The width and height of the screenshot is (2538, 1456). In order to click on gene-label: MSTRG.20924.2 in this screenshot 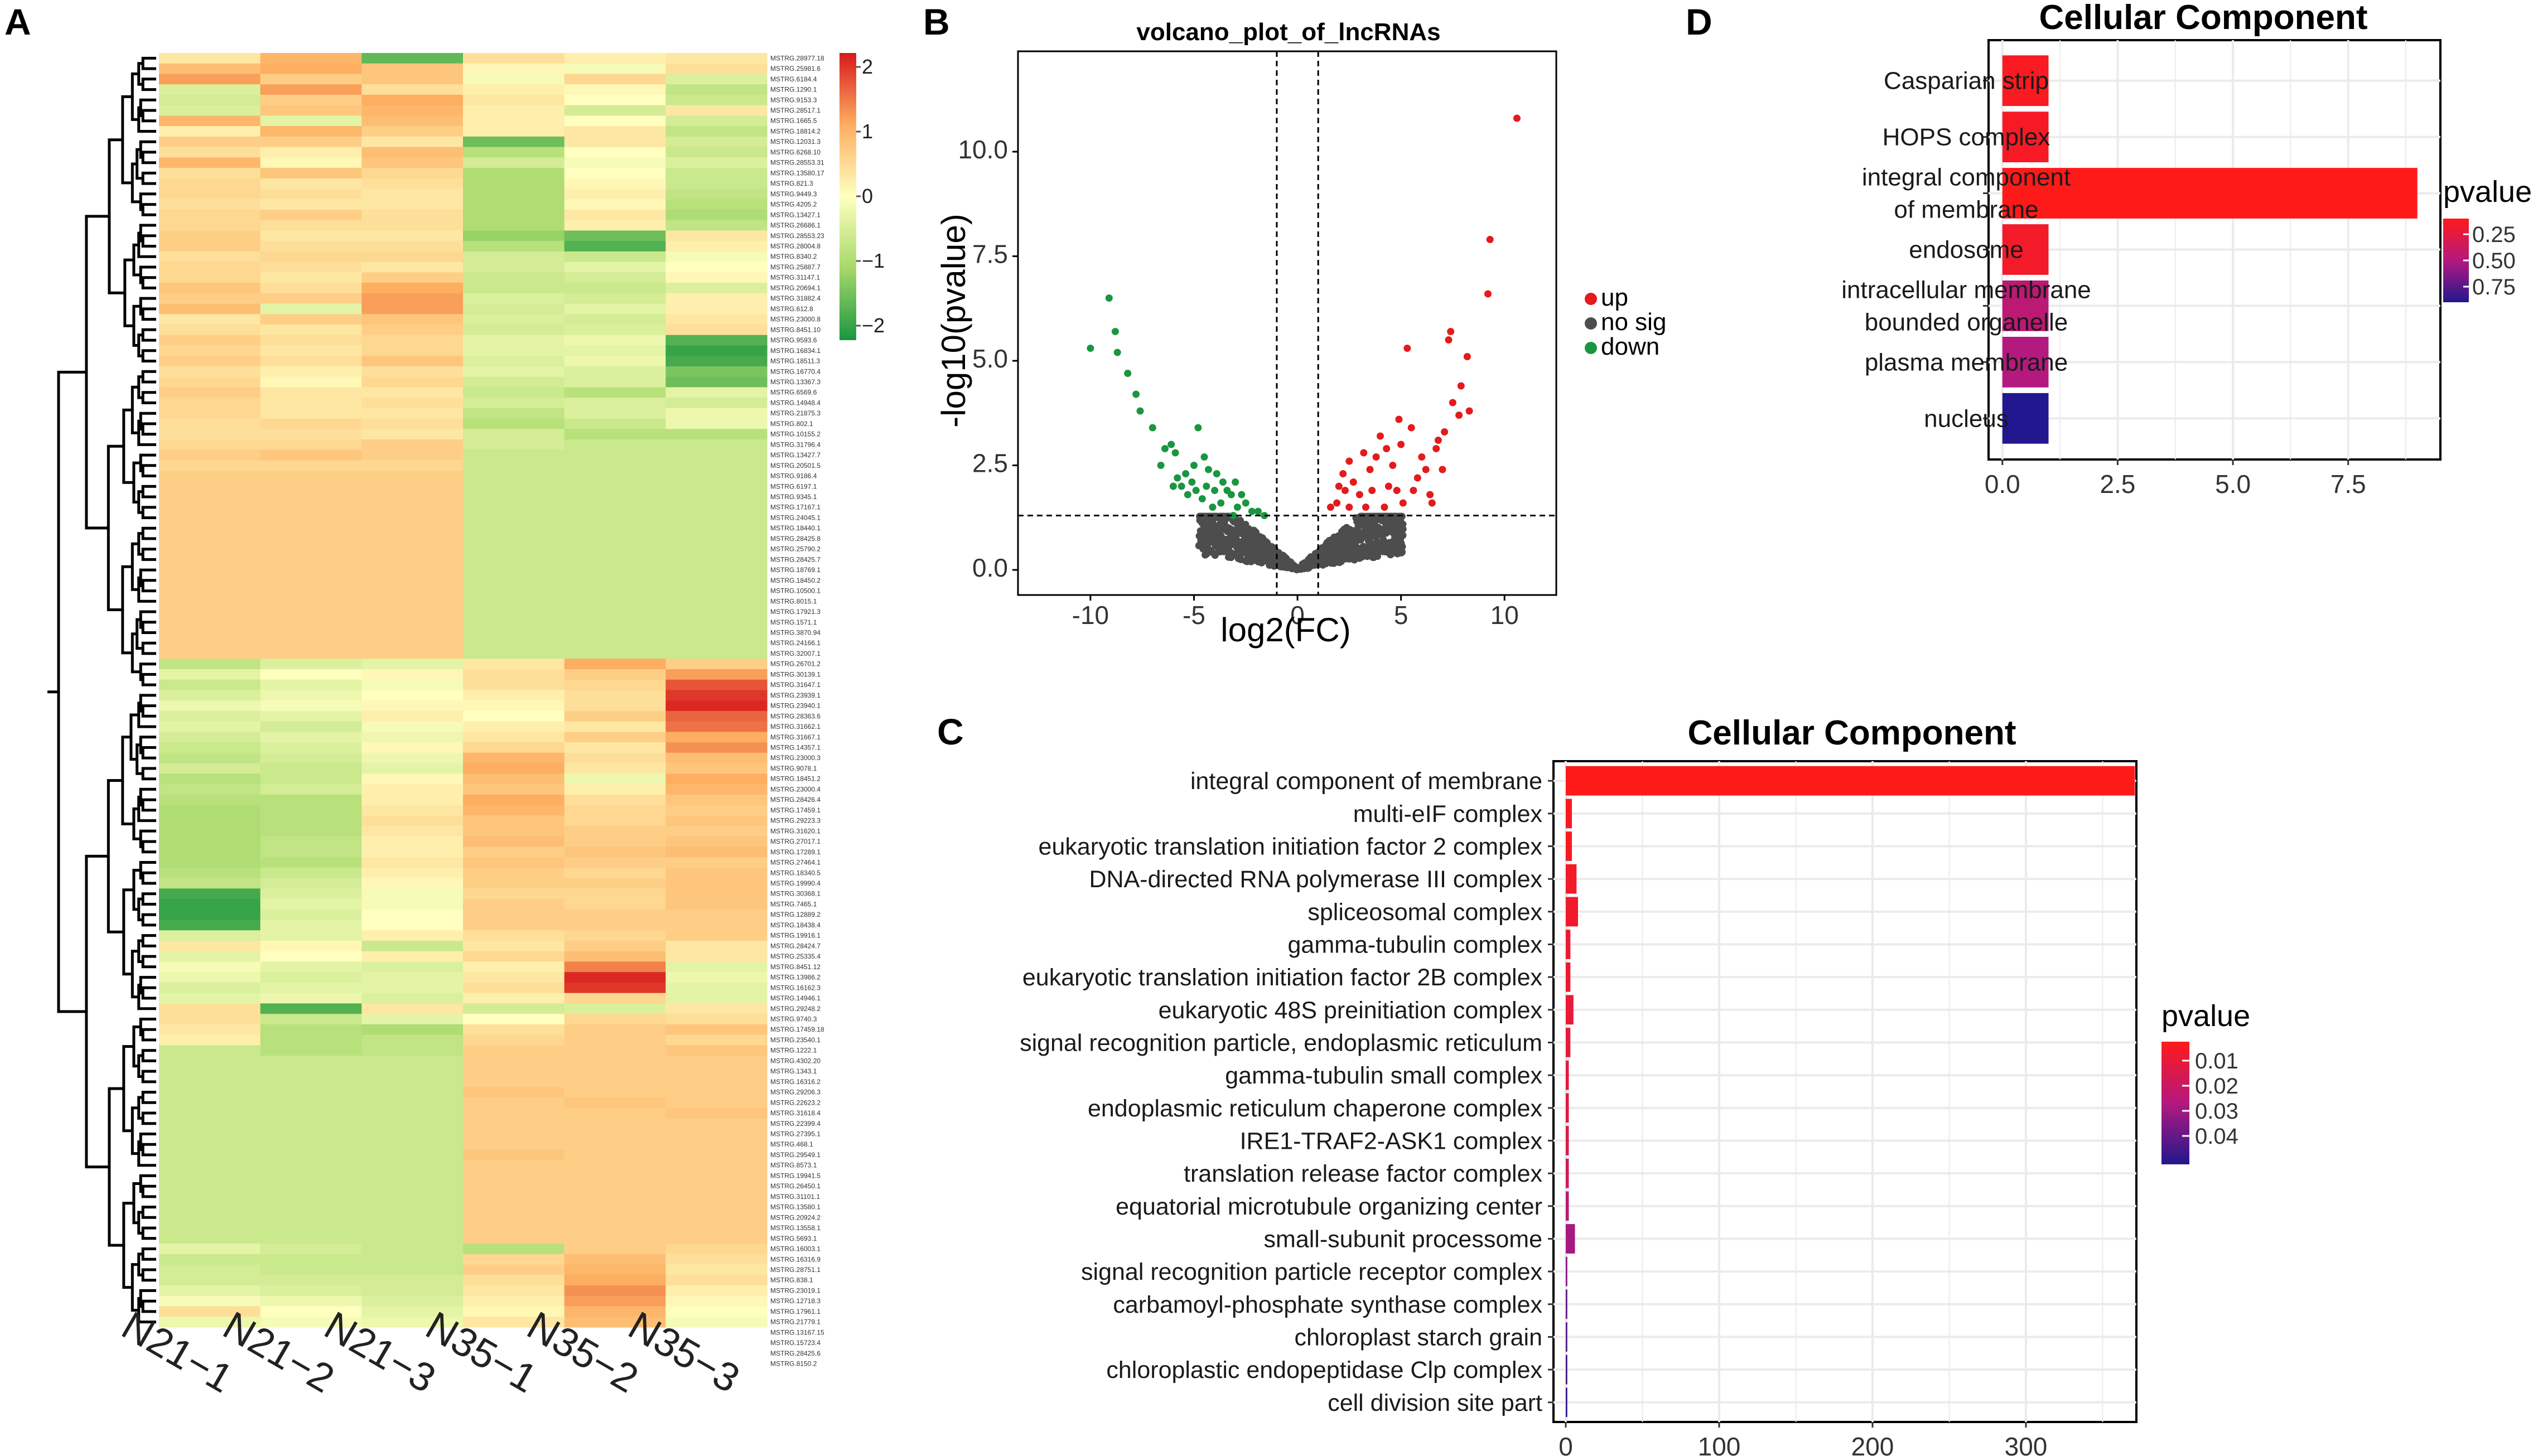, I will do `click(795, 1217)`.